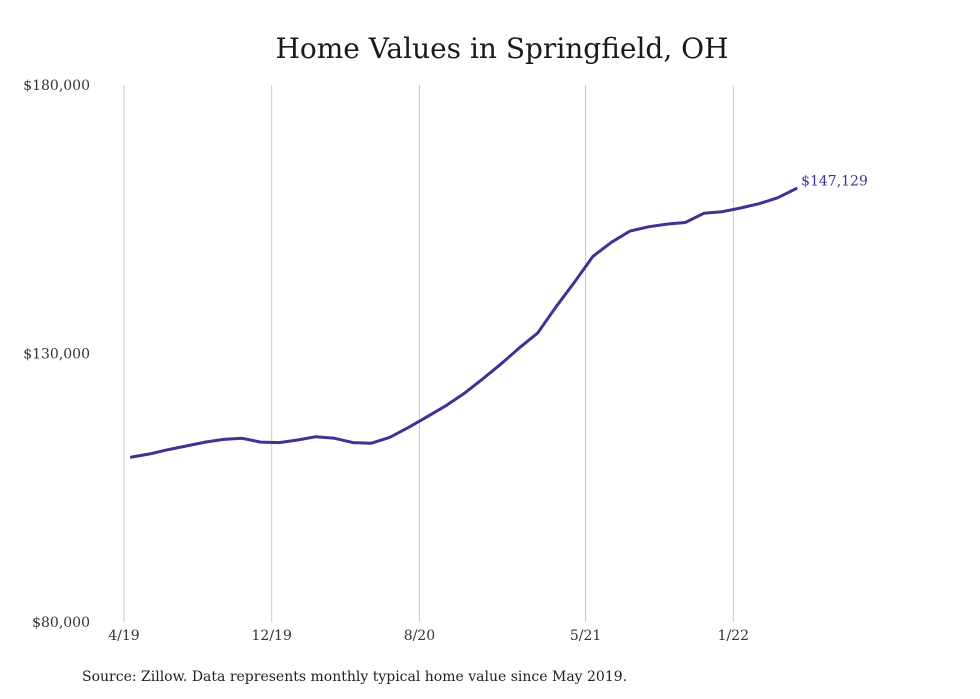  I want to click on x-tick-label: 1/22, so click(733, 636).